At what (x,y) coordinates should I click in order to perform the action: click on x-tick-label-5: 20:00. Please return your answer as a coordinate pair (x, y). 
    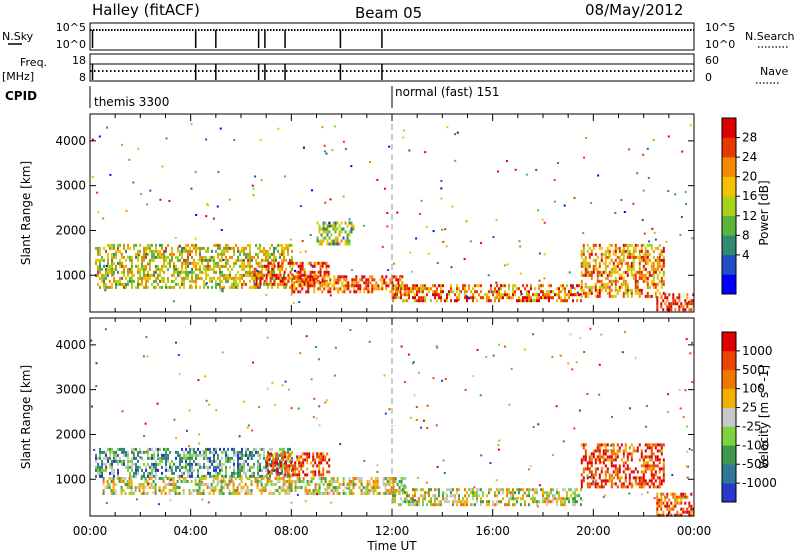
    Looking at the image, I should click on (593, 531).